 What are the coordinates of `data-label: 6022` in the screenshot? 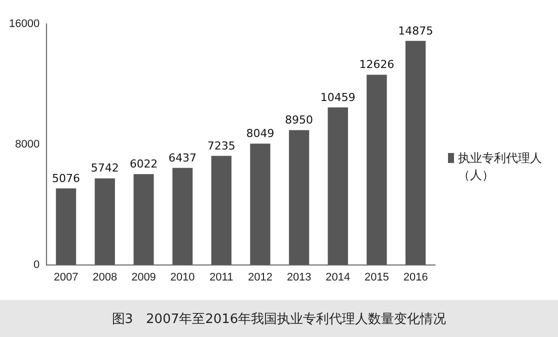 It's located at (144, 164).